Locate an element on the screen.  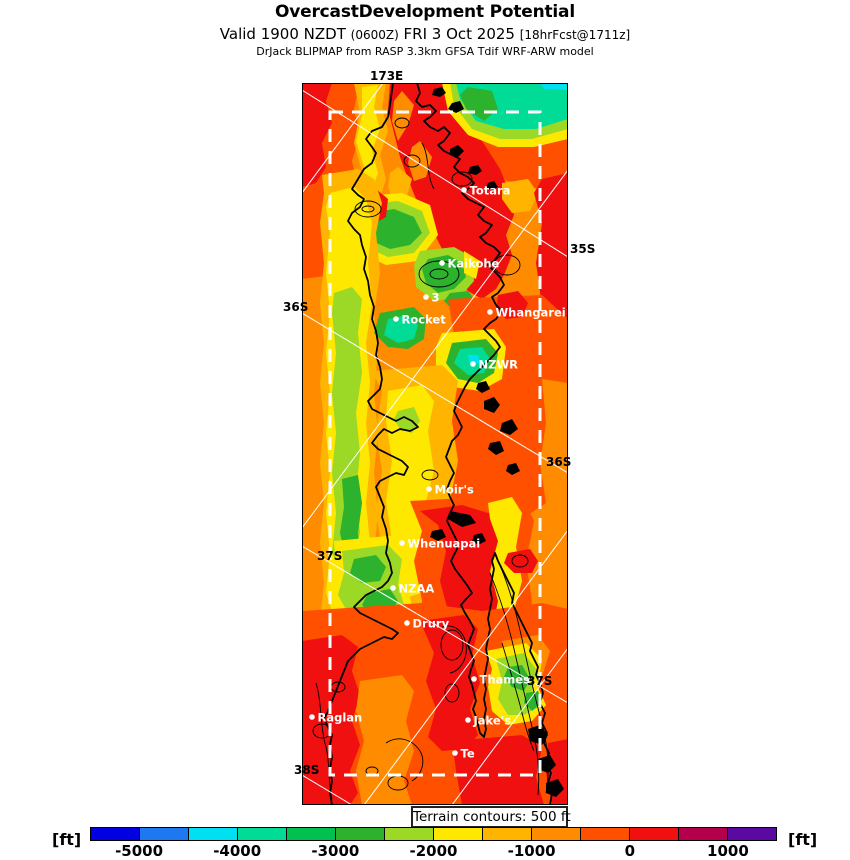
colorbar-tick: -5000 is located at coordinates (139, 851).